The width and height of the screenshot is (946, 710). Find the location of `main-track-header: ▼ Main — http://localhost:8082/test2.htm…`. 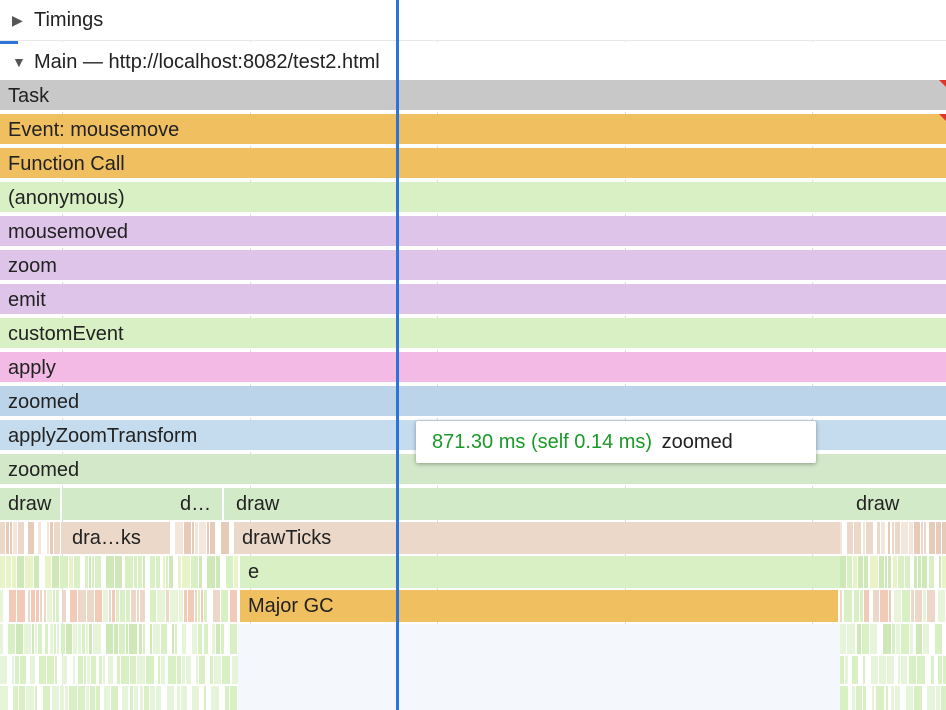

main-track-header: ▼ Main — http://localhost:8082/test2.htm… is located at coordinates (473, 62).